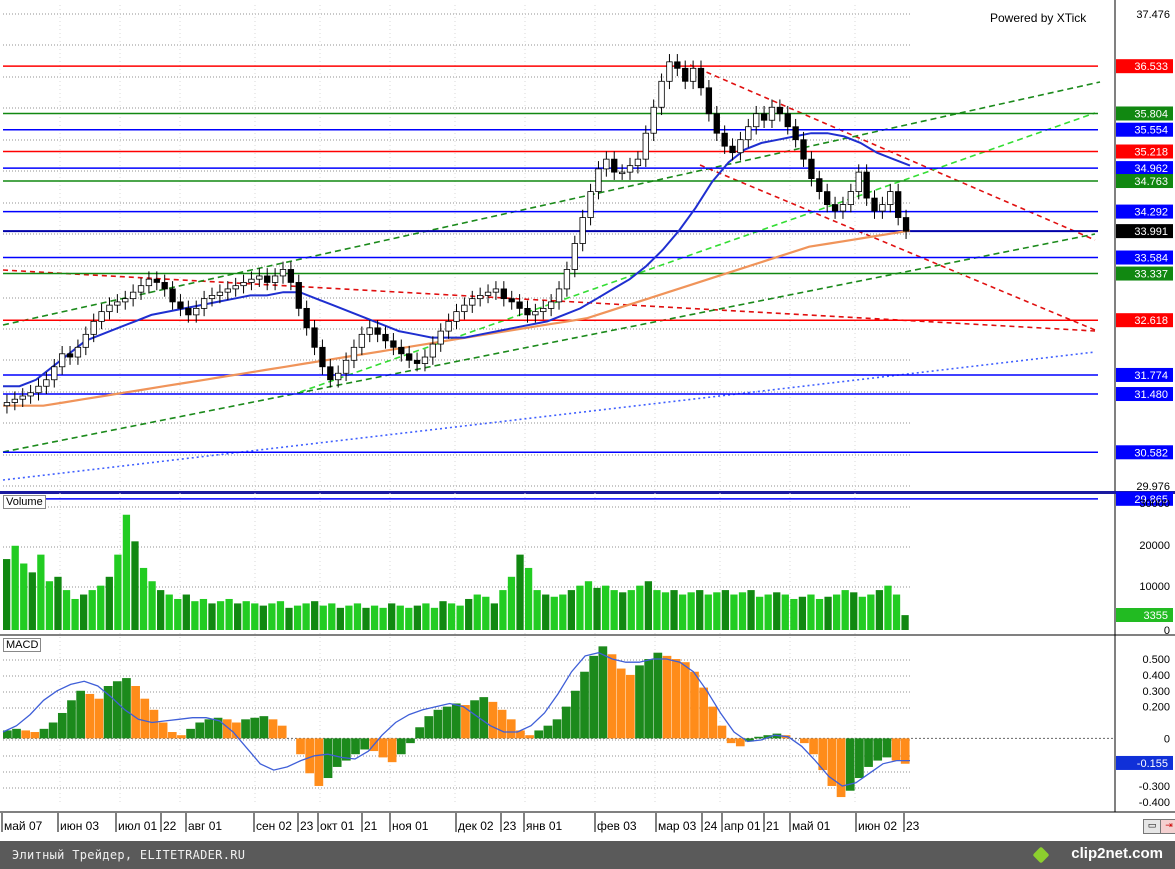  I want to click on level-label: 33.584, so click(1151, 259).